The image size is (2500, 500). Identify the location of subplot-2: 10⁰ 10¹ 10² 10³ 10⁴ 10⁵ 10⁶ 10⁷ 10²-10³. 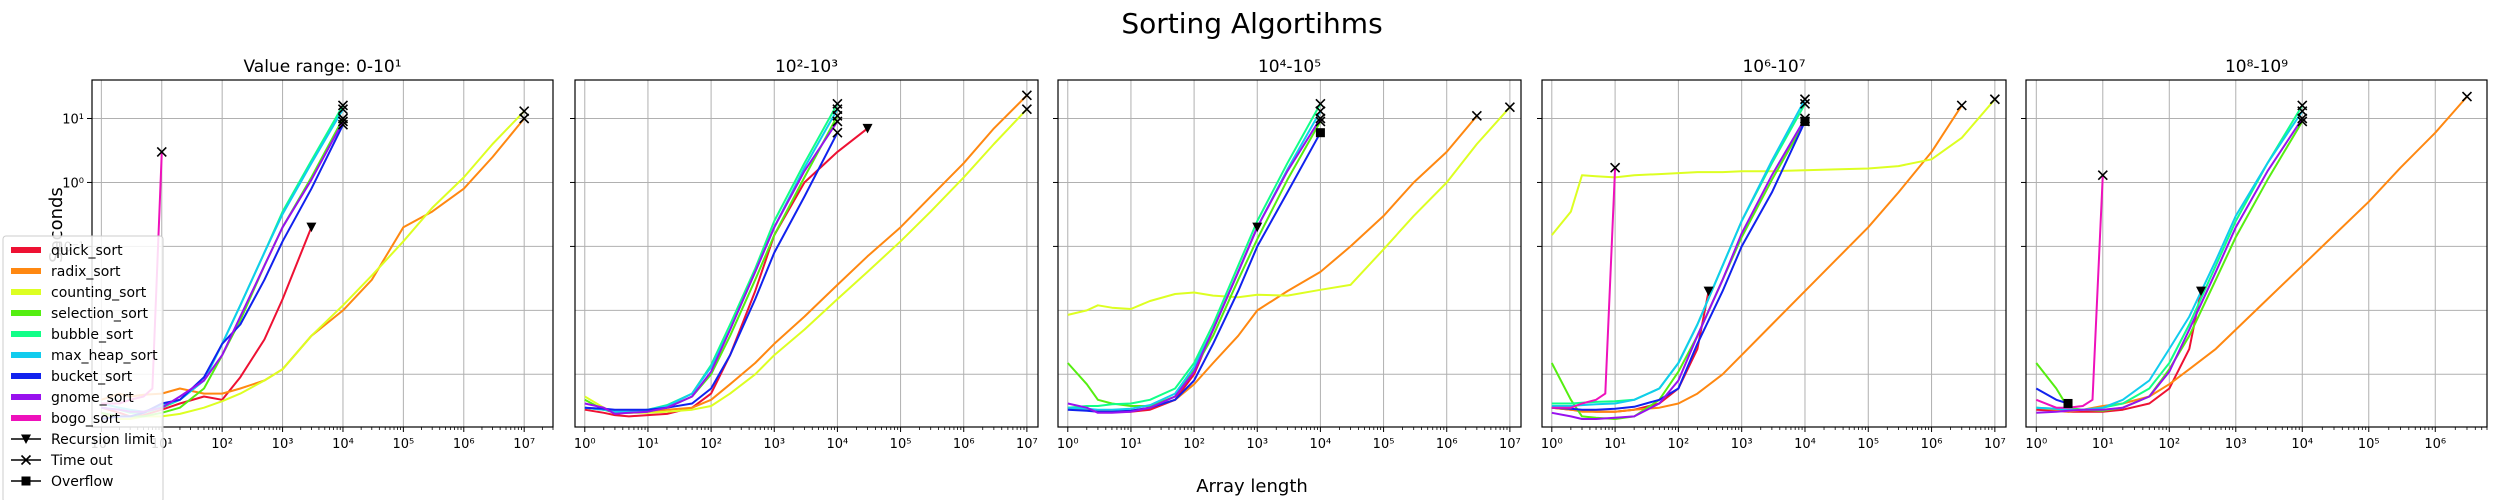
(804, 254).